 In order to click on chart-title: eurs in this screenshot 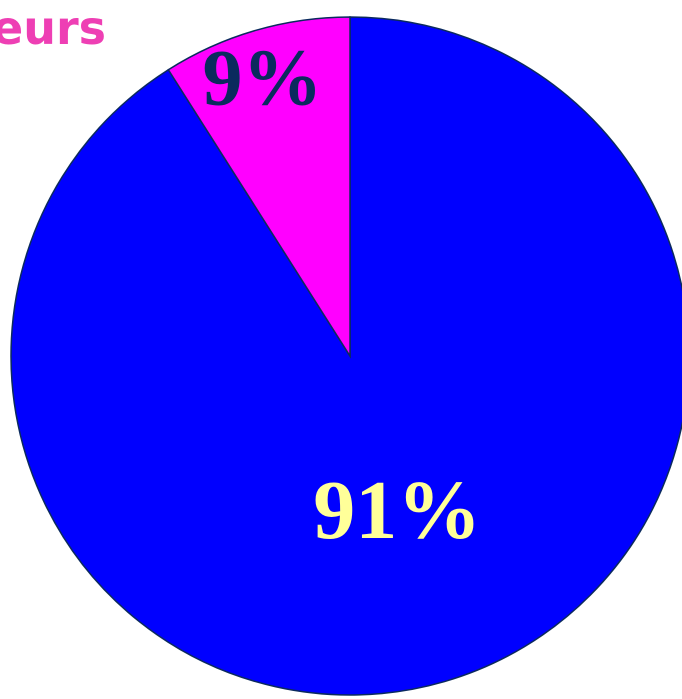, I will do `click(53, 28)`.